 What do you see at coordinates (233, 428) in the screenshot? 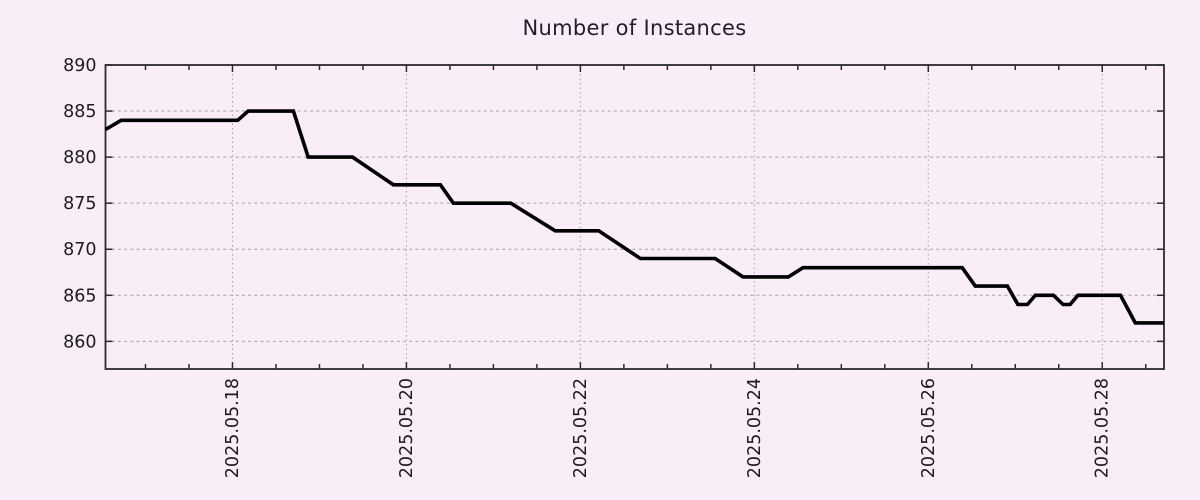
I see `x-tick-label: 2025.05.18` at bounding box center [233, 428].